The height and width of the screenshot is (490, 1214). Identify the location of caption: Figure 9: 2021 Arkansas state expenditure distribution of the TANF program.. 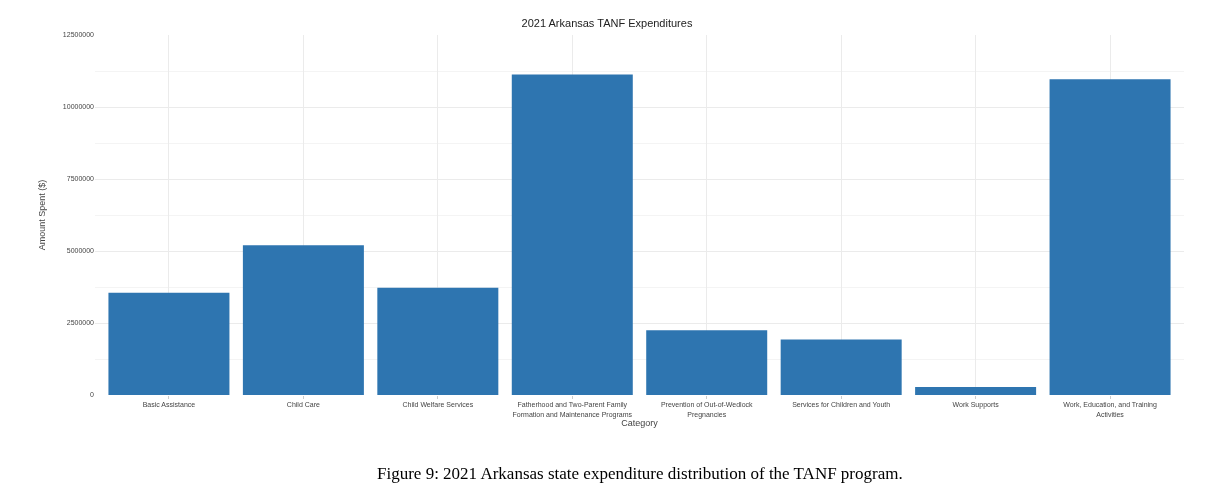
(640, 473).